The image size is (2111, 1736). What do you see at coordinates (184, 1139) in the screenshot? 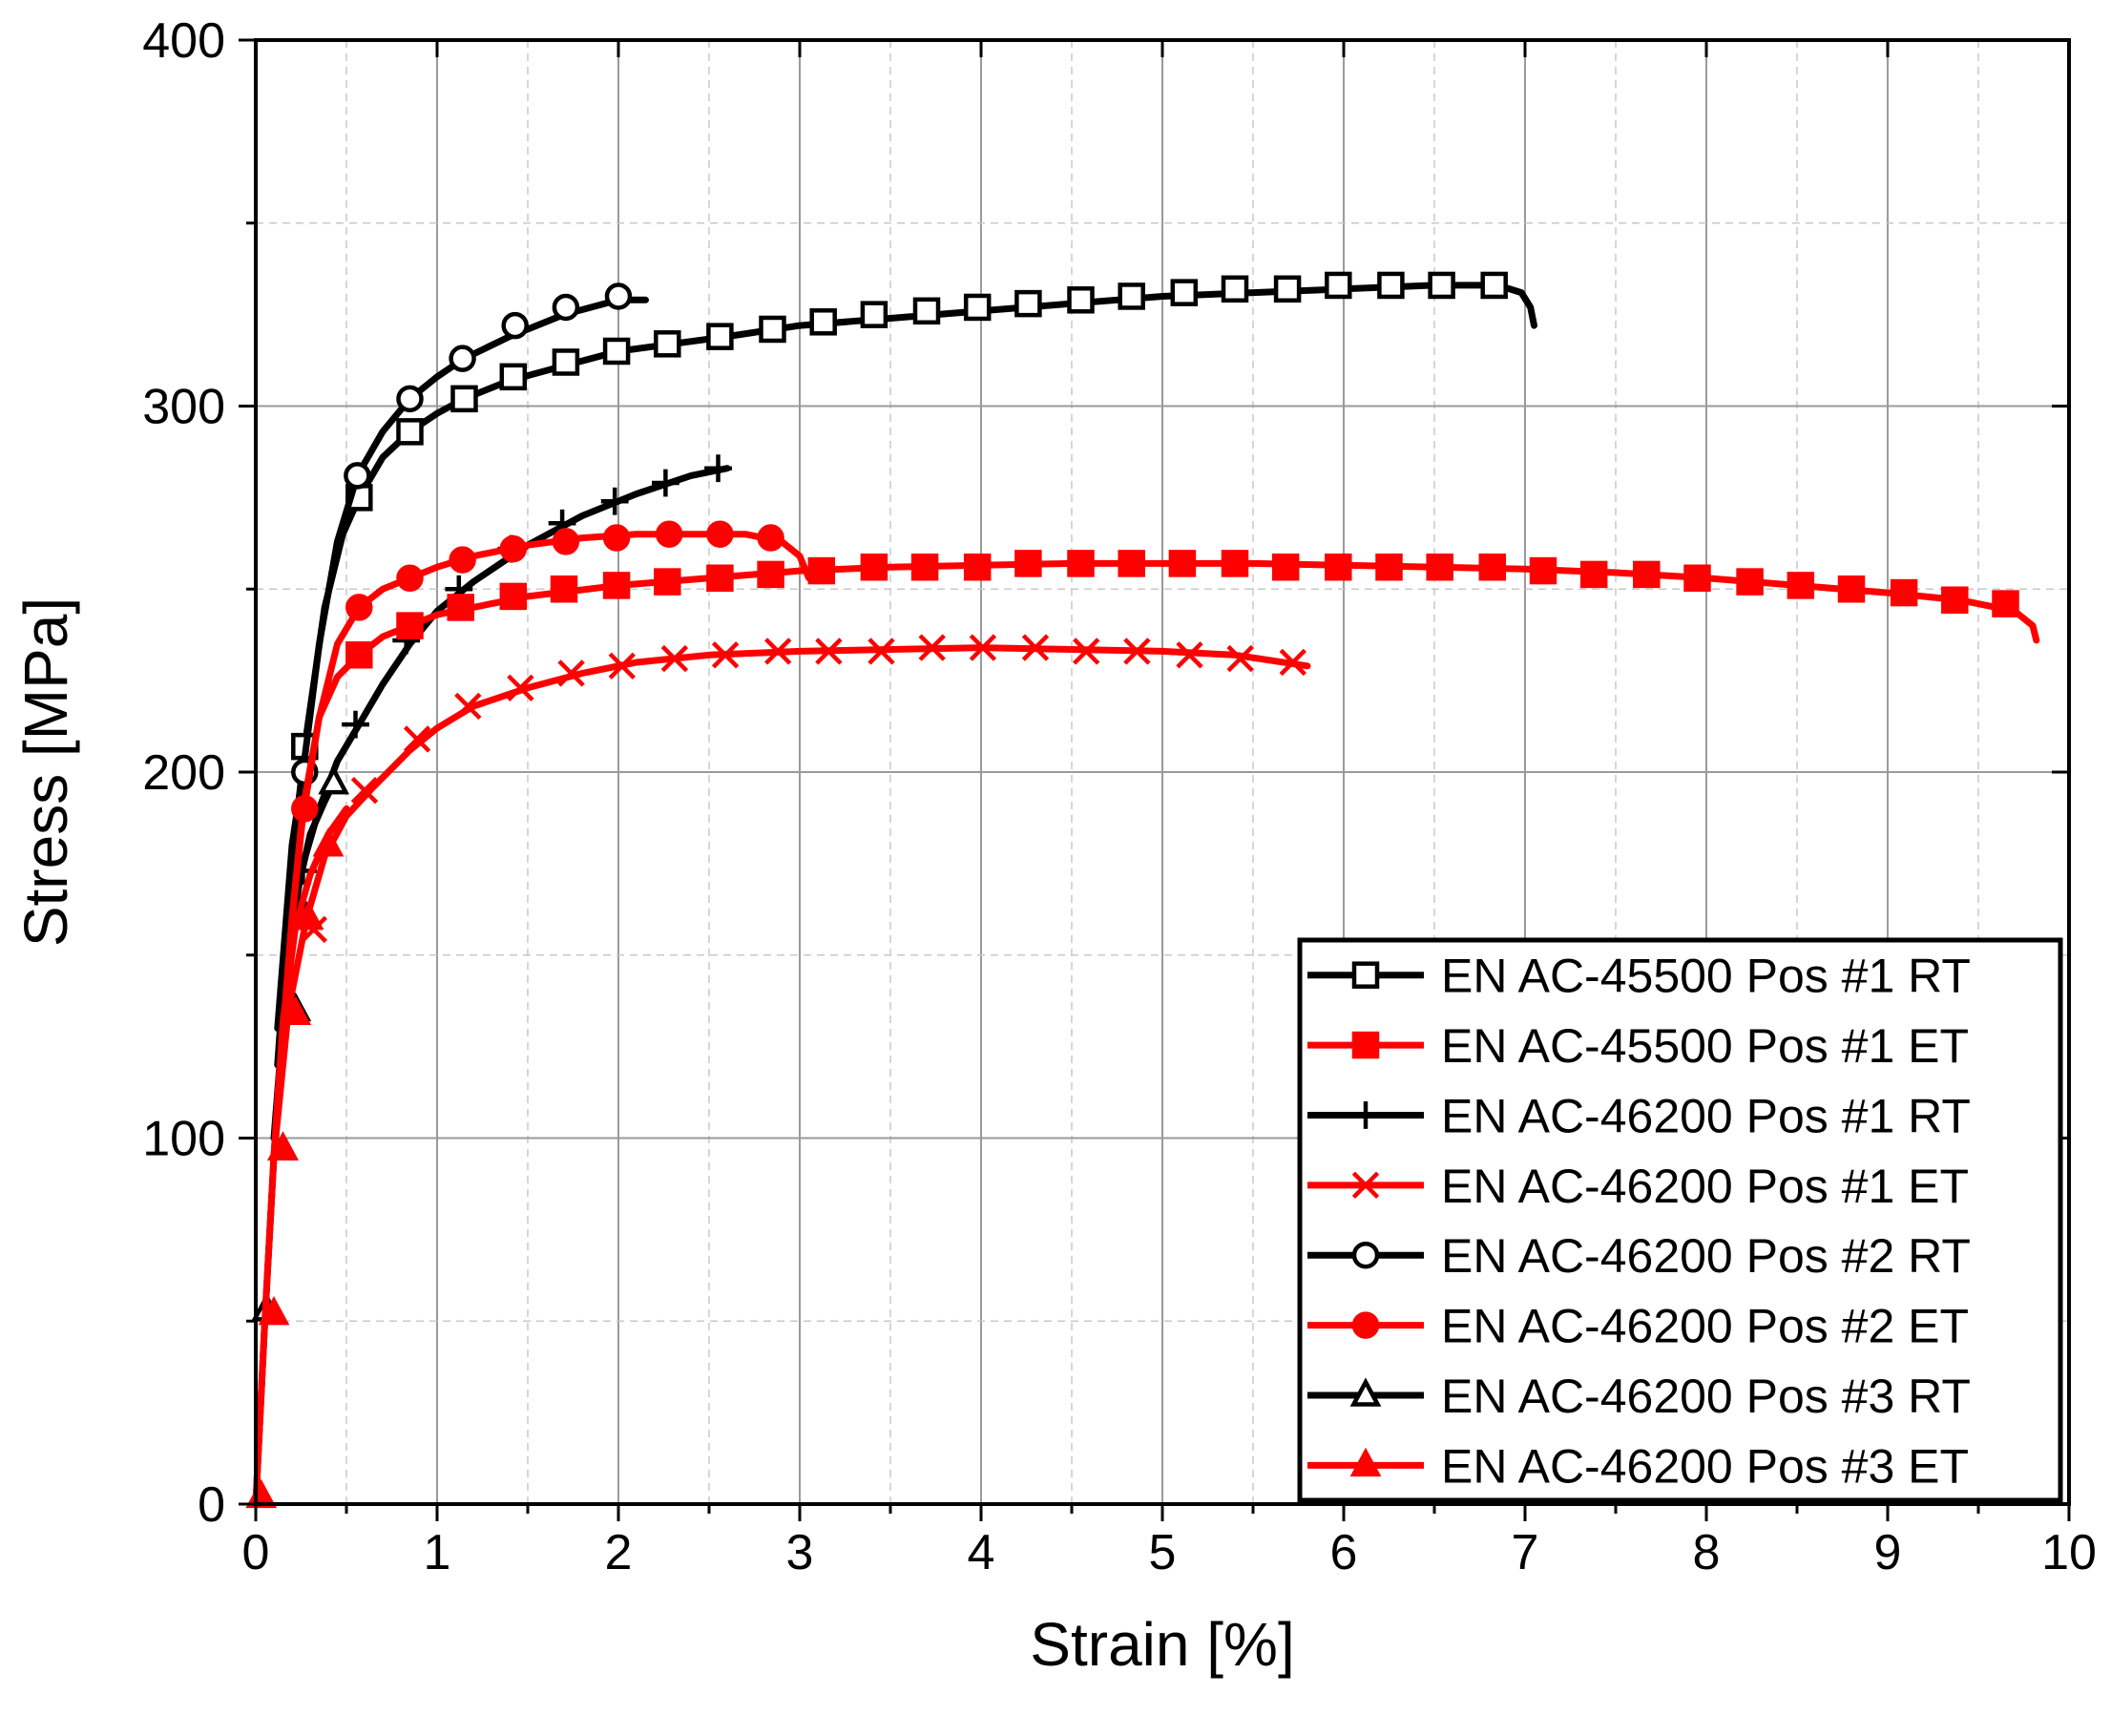
I see `y-tick-label: 100` at bounding box center [184, 1139].